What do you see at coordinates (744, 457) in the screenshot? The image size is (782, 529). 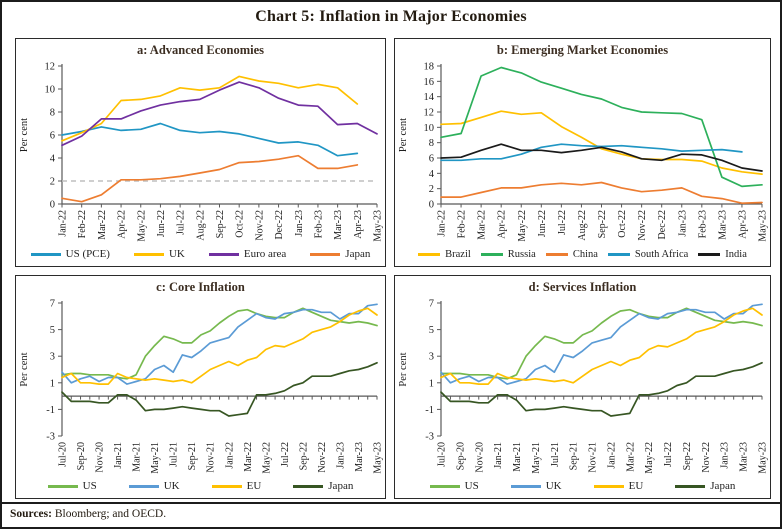 I see `x-tick-label: Mar-23` at bounding box center [744, 457].